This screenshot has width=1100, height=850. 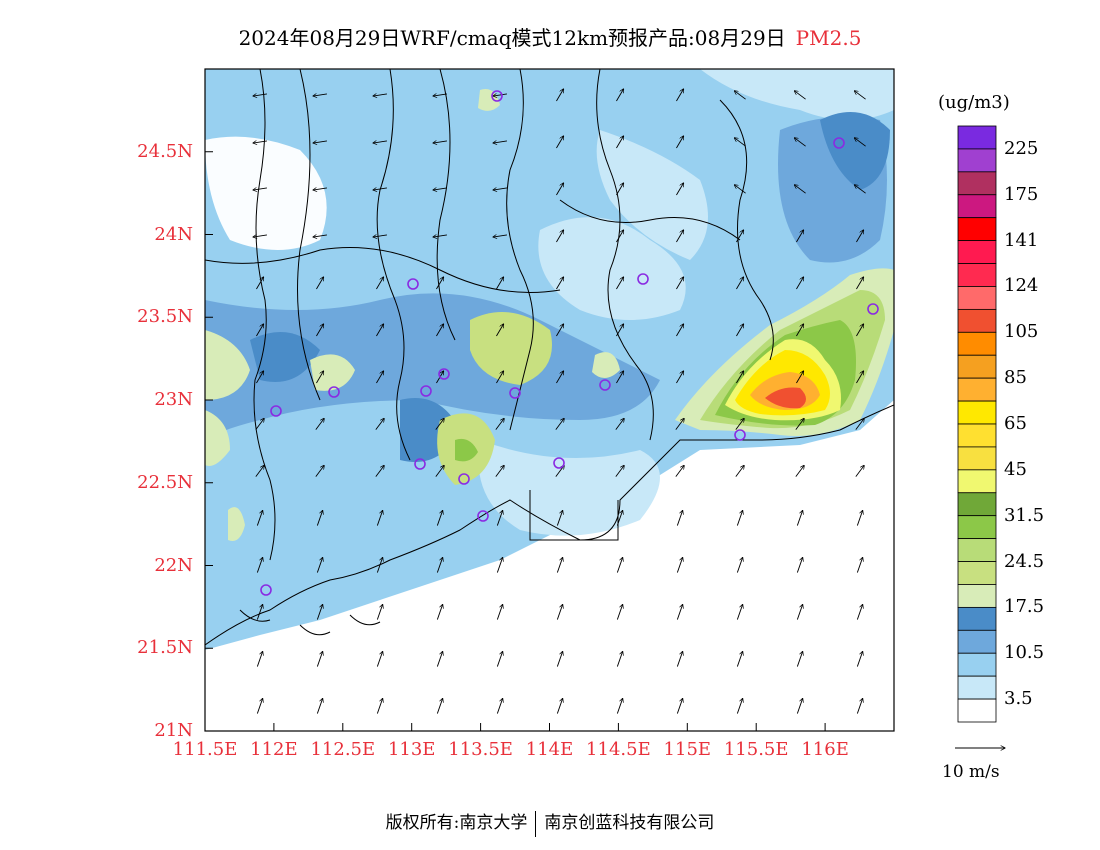 I want to click on lat-label: 24N, so click(x=173, y=234).